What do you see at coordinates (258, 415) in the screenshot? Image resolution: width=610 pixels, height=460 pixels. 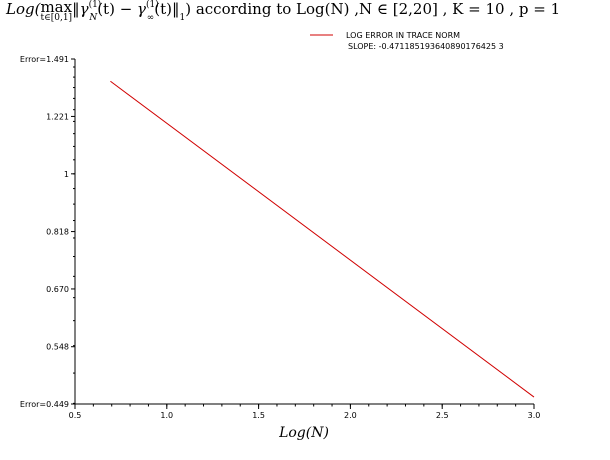 I see `x-tick-label: 1.5` at bounding box center [258, 415].